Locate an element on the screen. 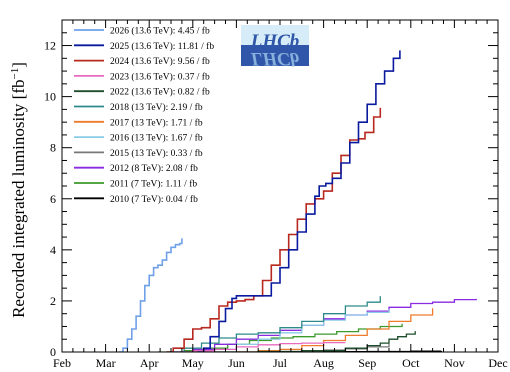  x-tick-label: May is located at coordinates (193, 363).